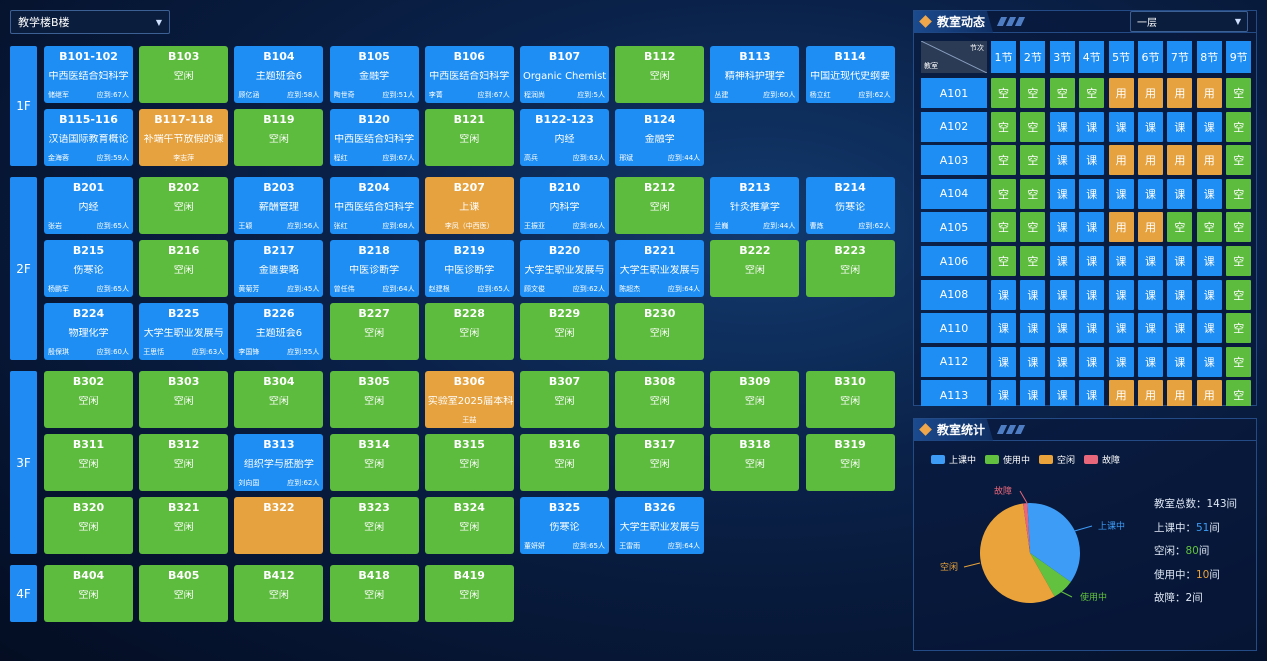 This screenshot has width=1267, height=661. I want to click on building-select: 教学楼B楼 ▼, so click(90, 22).